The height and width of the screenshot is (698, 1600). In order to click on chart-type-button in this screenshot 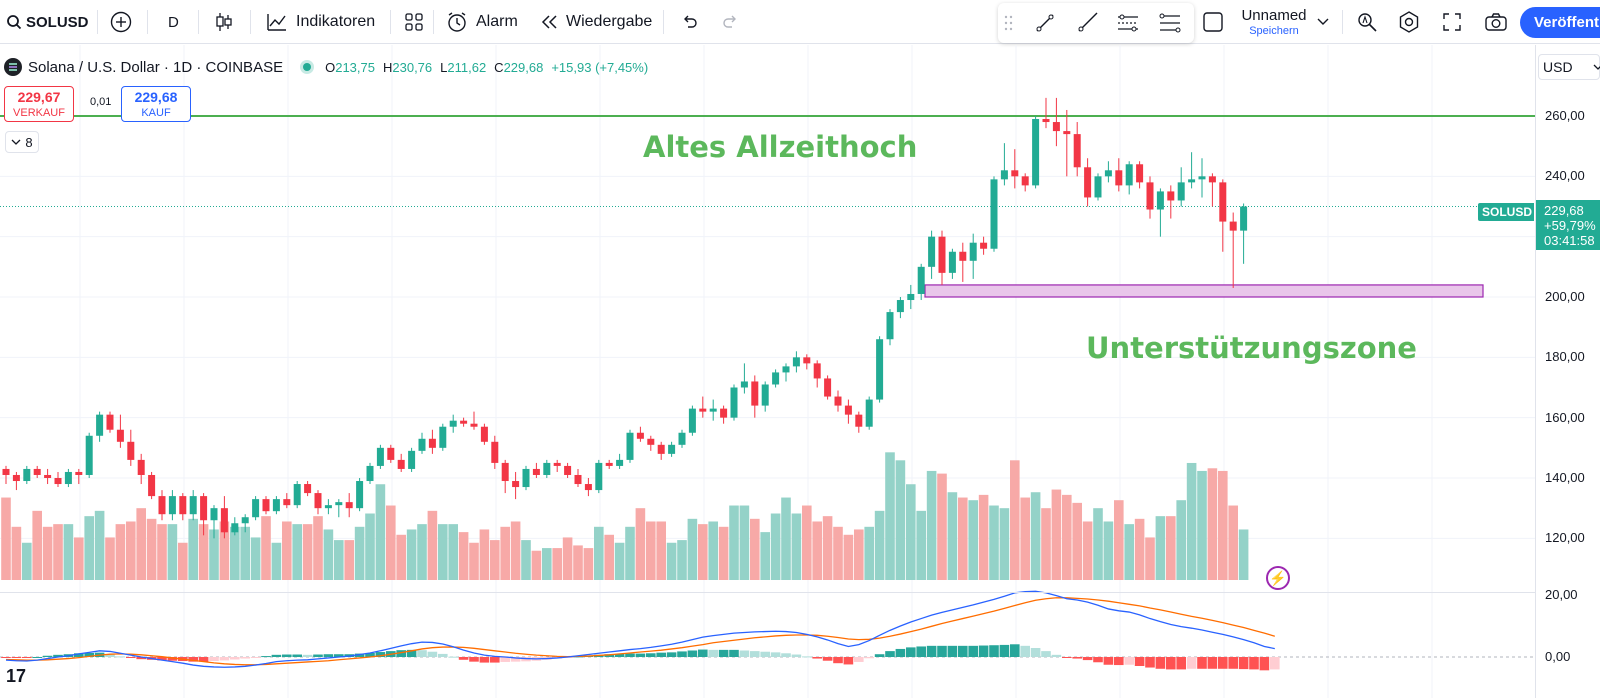, I will do `click(224, 22)`.